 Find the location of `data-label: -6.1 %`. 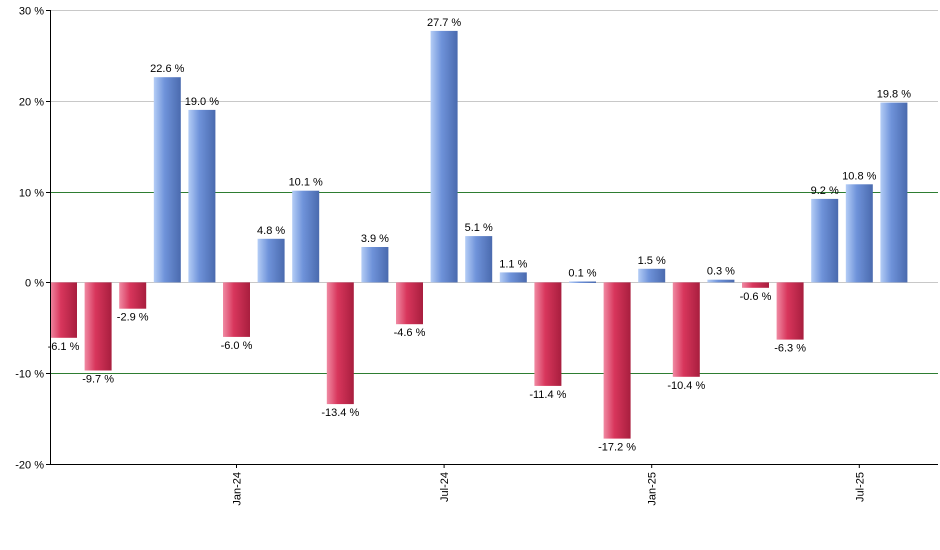

data-label: -6.1 % is located at coordinates (64, 347).